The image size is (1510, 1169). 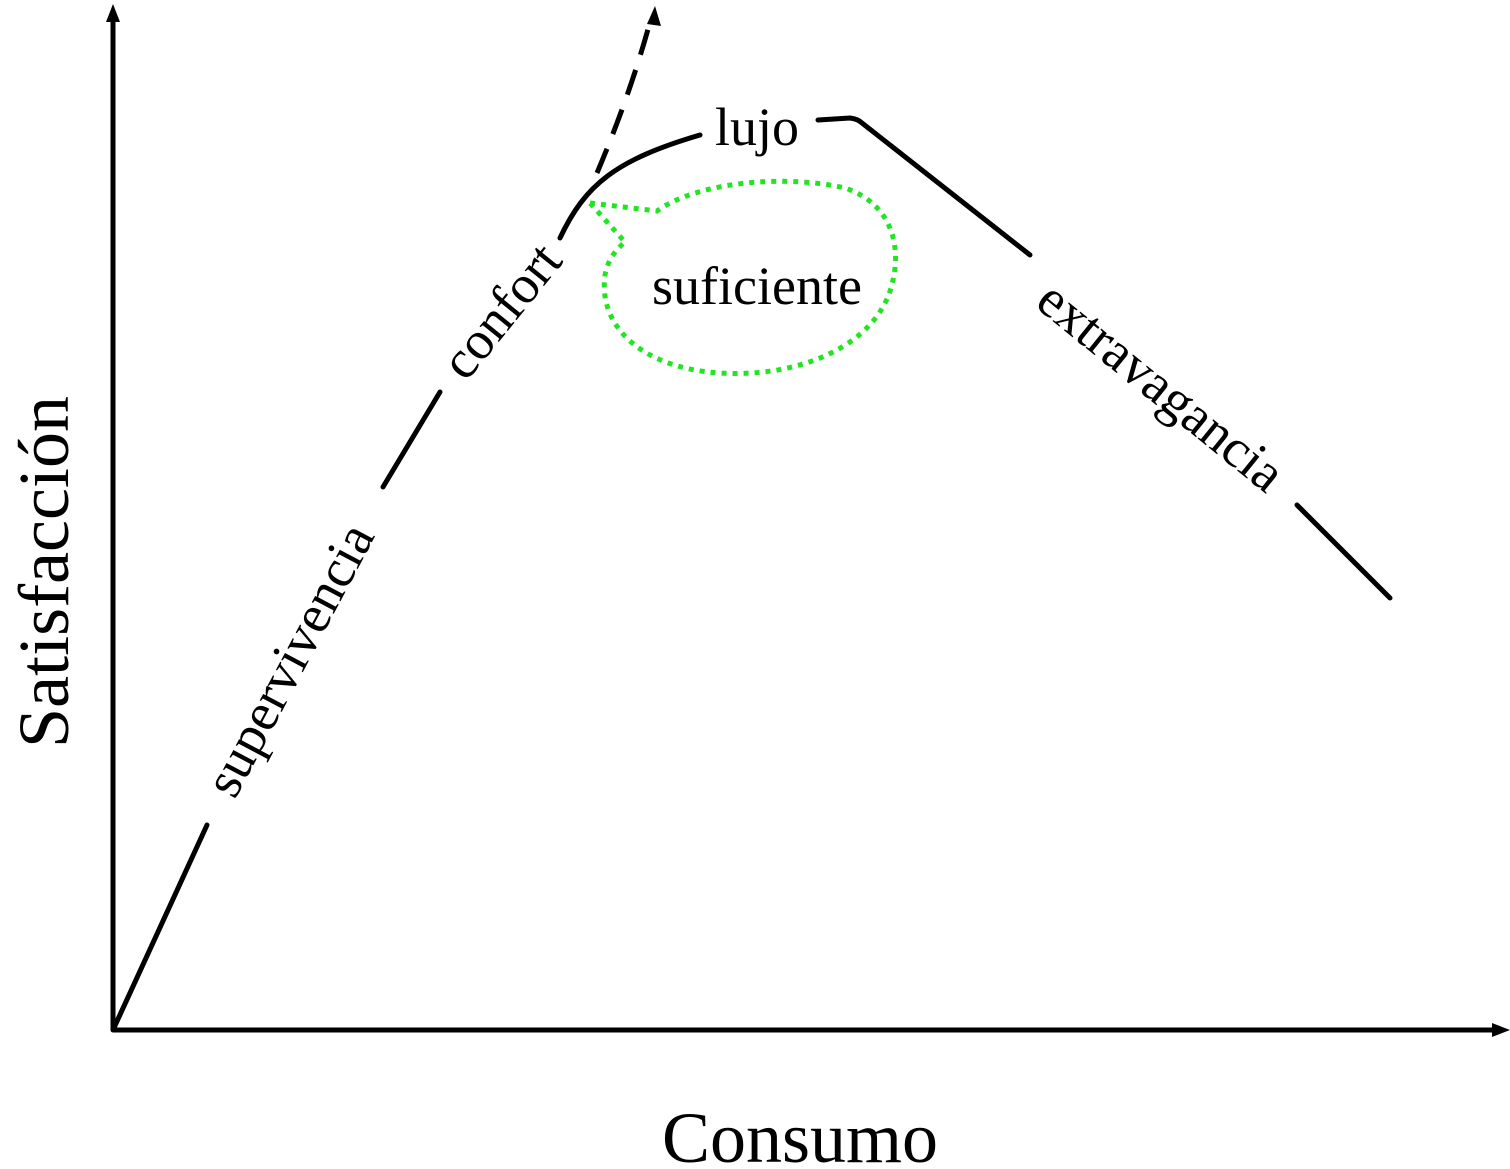 What do you see at coordinates (289, 659) in the screenshot?
I see `stage-label: supervivencia` at bounding box center [289, 659].